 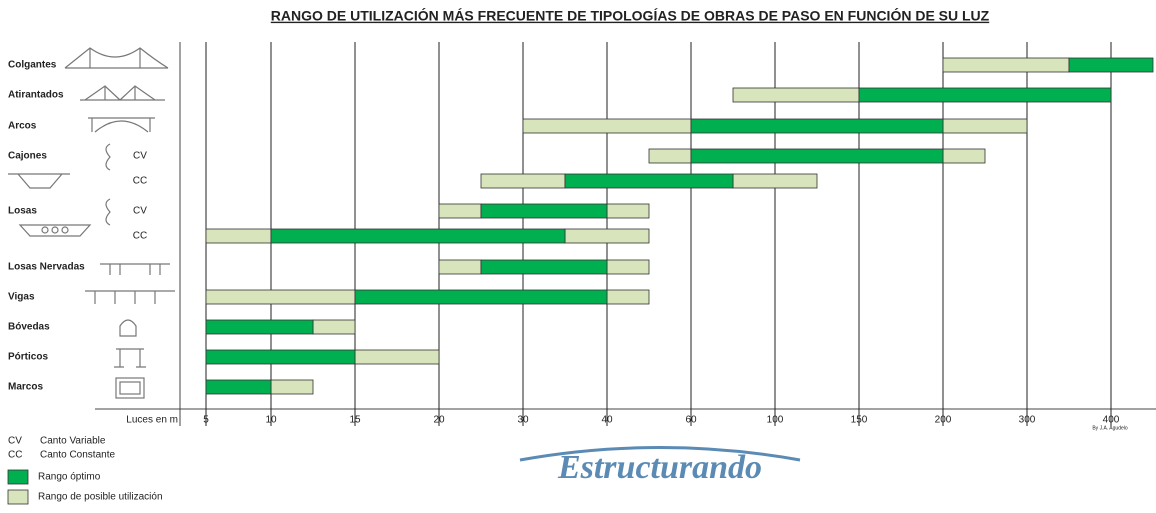 What do you see at coordinates (271, 420) in the screenshot?
I see `x-tick-label: 10` at bounding box center [271, 420].